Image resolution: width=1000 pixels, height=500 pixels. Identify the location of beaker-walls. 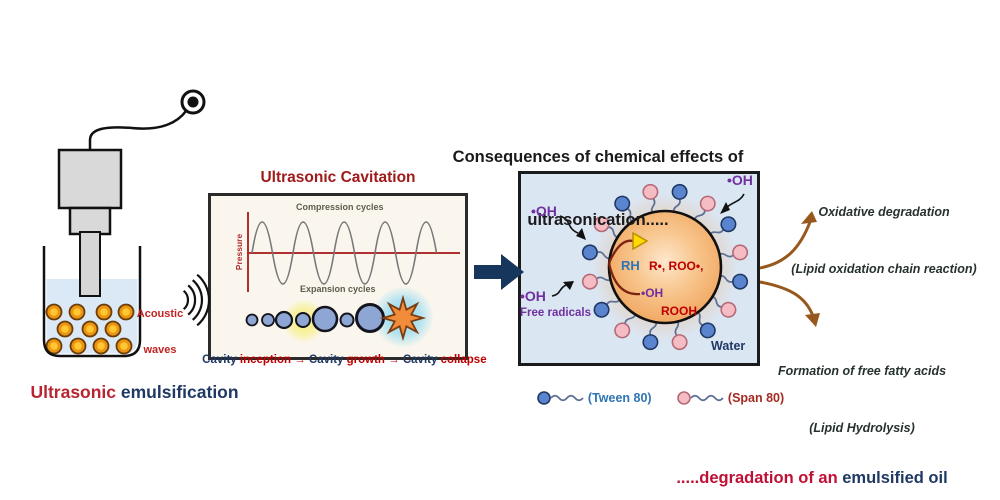
(92, 302).